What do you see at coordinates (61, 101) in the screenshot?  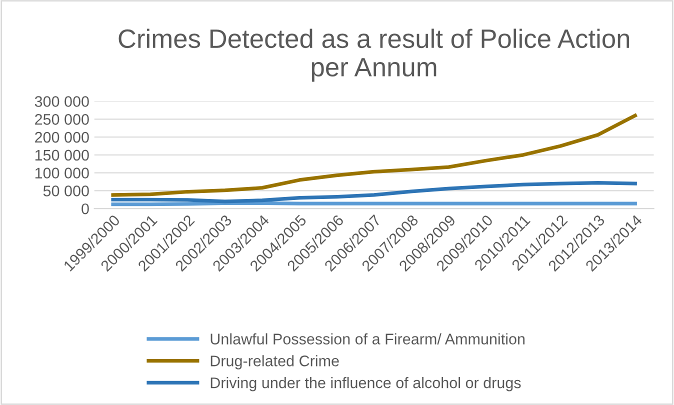 I see `y-tick-label: 300 000` at bounding box center [61, 101].